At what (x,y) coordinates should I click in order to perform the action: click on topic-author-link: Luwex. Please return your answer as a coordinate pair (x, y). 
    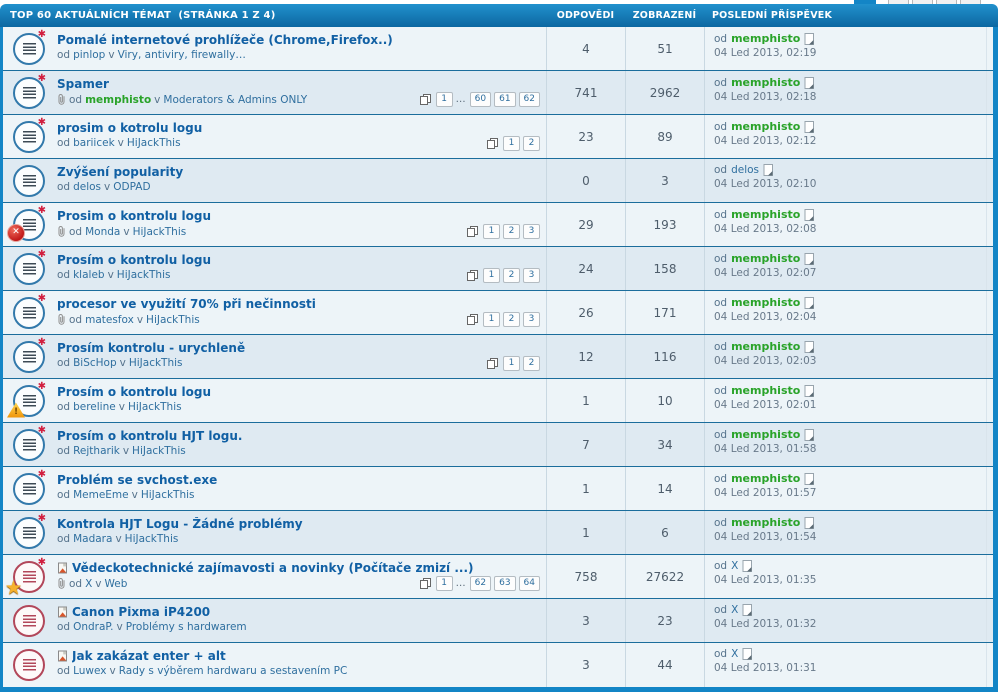
    Looking at the image, I should click on (90, 671).